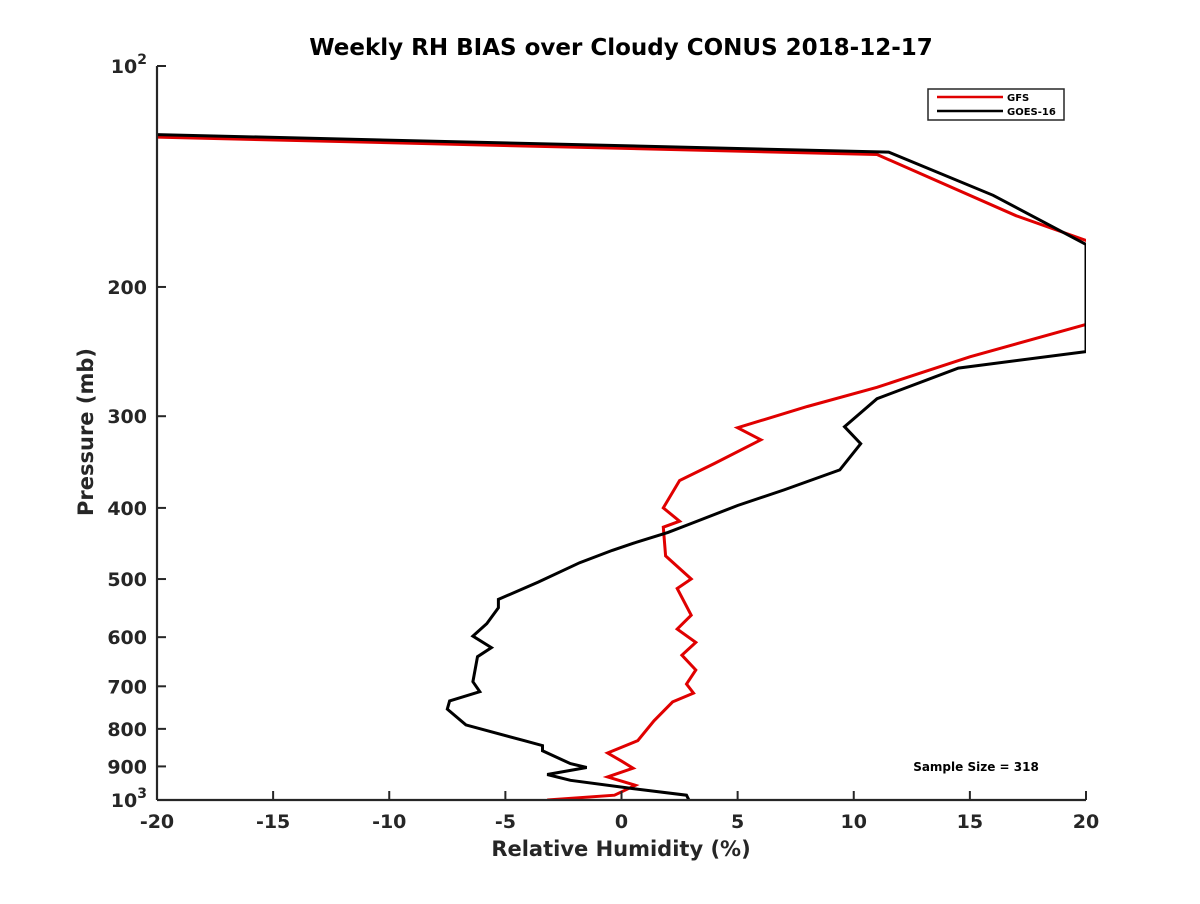 The height and width of the screenshot is (904, 1200). What do you see at coordinates (129, 799) in the screenshot?
I see `y-tick-label: 10³` at bounding box center [129, 799].